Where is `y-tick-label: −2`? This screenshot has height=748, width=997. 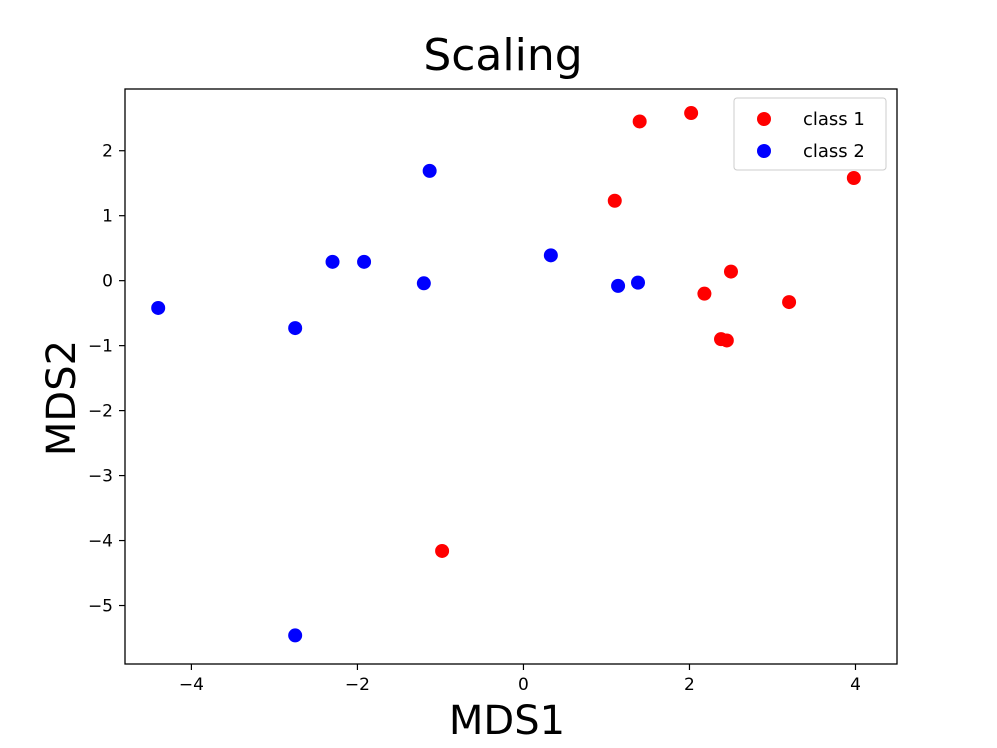 y-tick-label: −2 is located at coordinates (100, 412).